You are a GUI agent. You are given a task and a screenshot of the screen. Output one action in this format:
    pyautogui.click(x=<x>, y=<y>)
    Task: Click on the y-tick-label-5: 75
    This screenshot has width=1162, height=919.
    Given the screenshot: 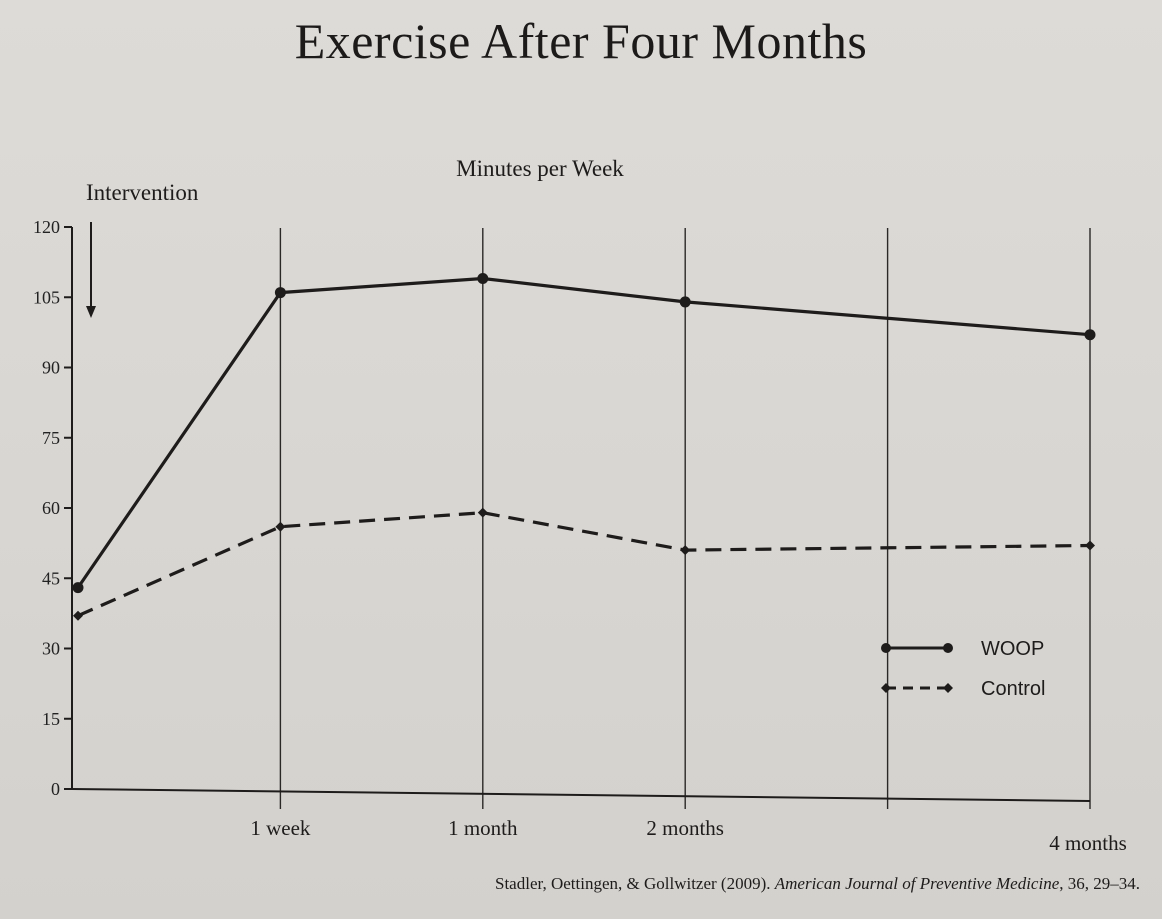 What is the action you would take?
    pyautogui.click(x=51, y=438)
    